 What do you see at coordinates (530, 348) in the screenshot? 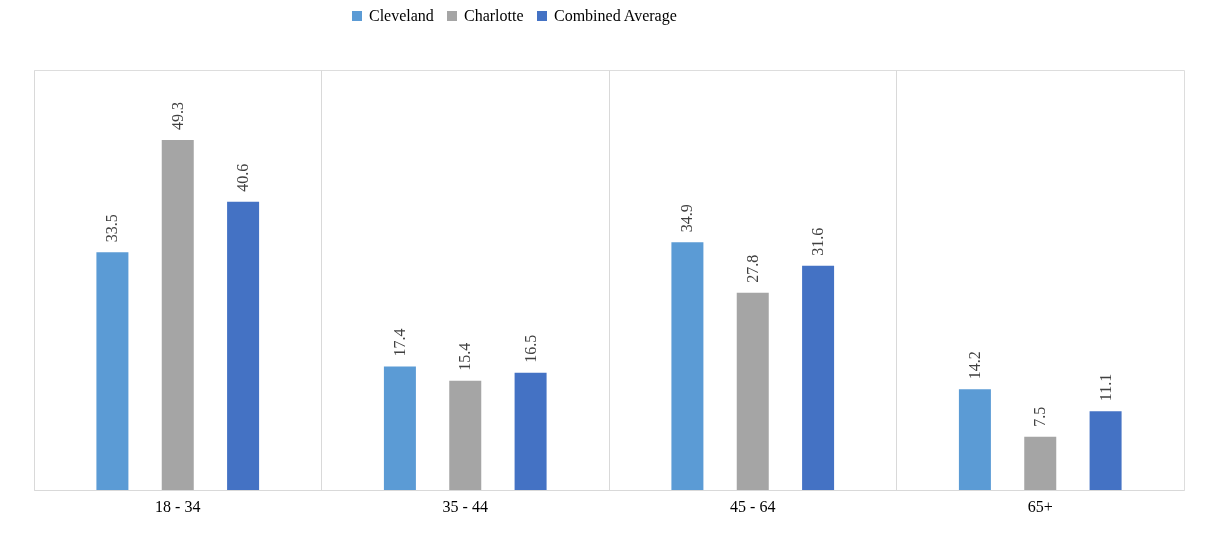
I see `data-label: 16.5` at bounding box center [530, 348].